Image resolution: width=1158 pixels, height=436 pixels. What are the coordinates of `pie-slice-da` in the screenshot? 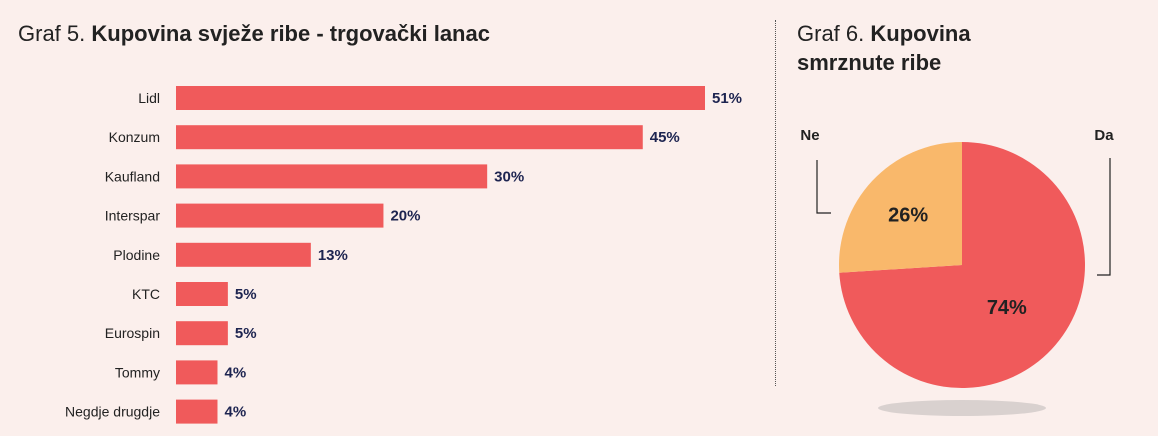 It's located at (962, 265).